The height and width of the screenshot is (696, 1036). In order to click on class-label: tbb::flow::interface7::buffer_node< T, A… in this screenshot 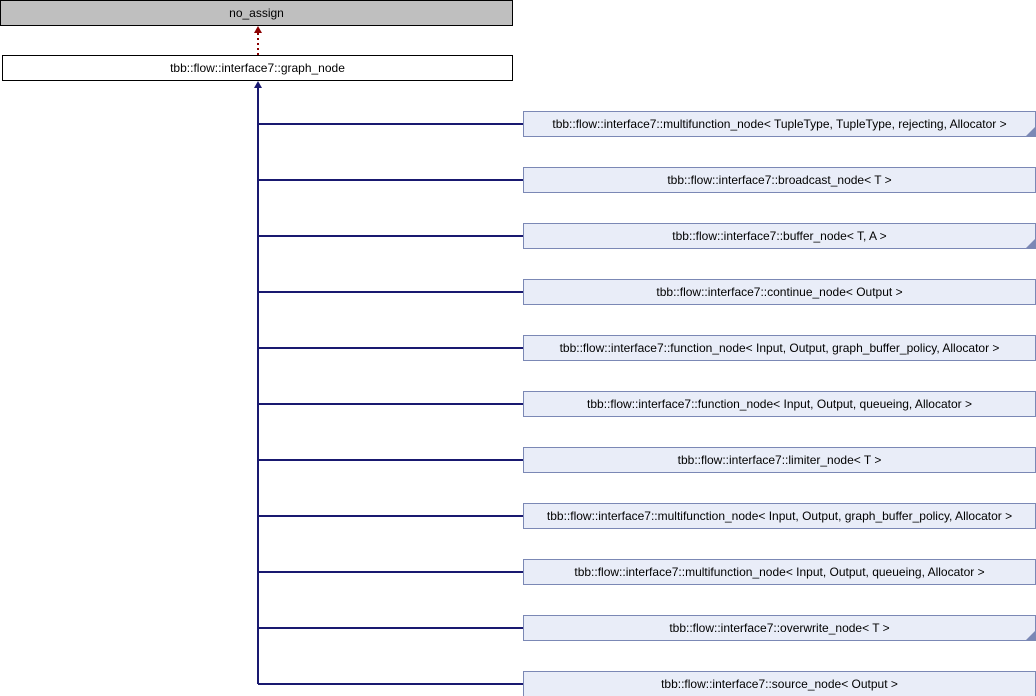, I will do `click(779, 235)`.